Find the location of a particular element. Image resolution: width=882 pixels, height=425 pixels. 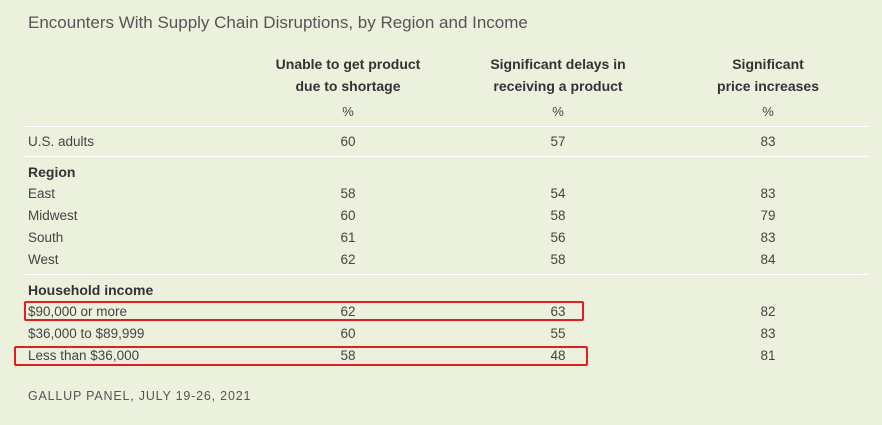

row-label: Midwest is located at coordinates (53, 215).